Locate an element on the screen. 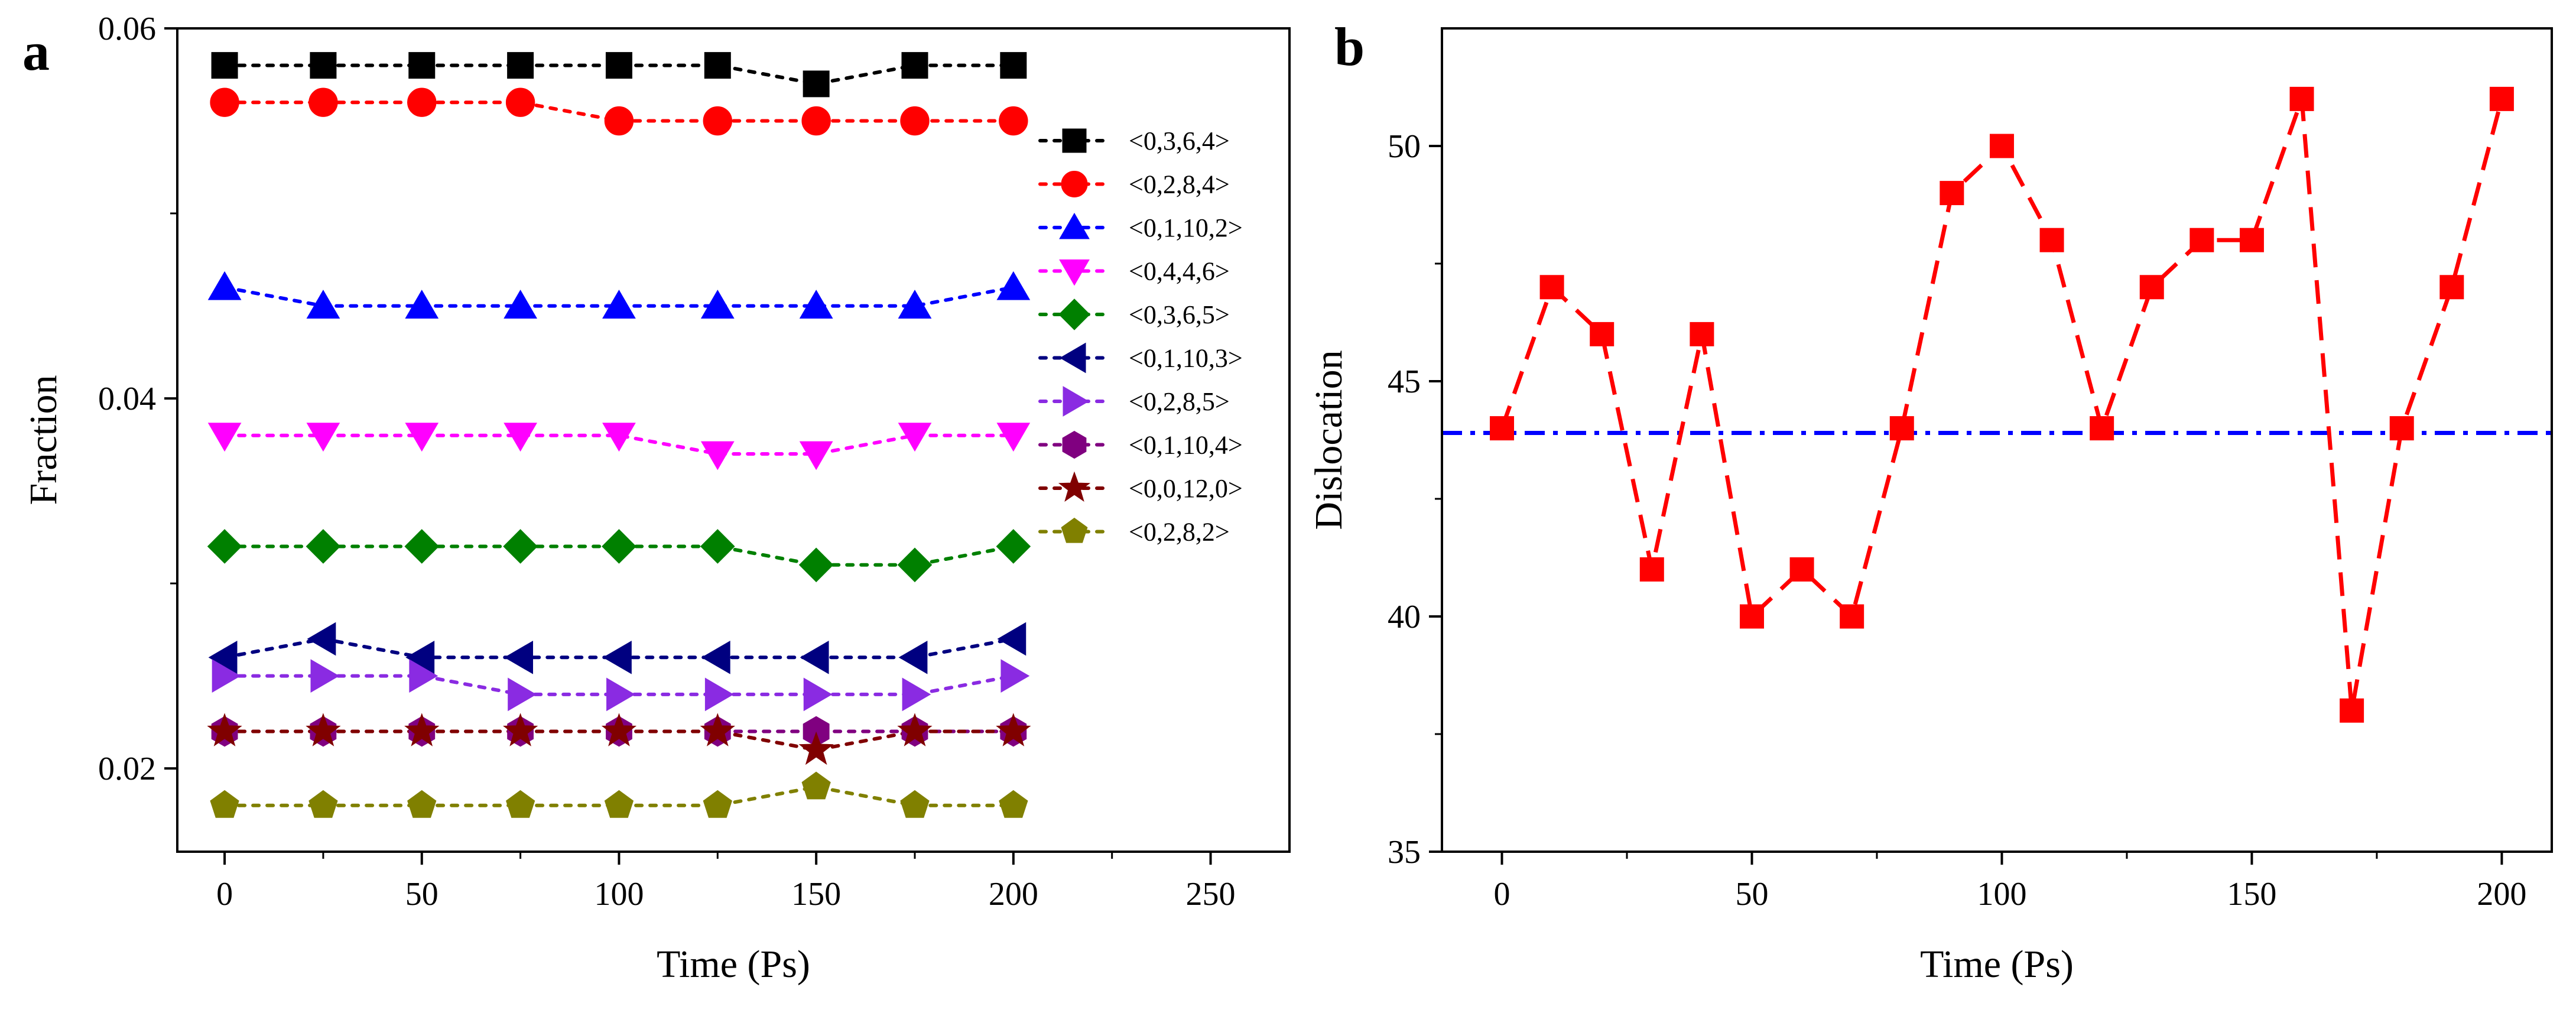  legend-label: <0,3,6,5> is located at coordinates (1179, 315).